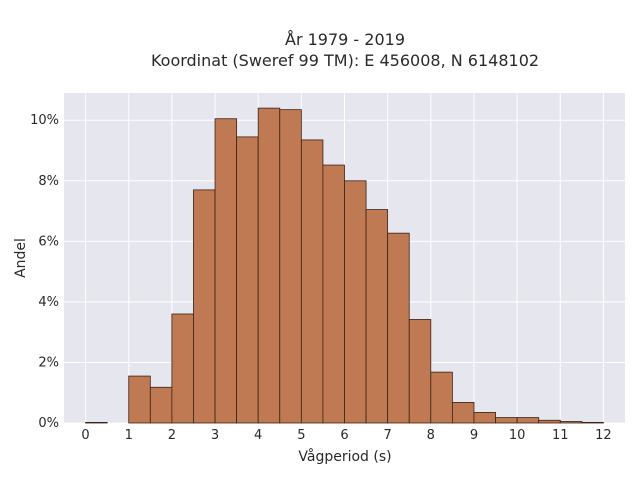  Describe the element at coordinates (48, 241) in the screenshot. I see `y-tick-label: 6%` at that location.